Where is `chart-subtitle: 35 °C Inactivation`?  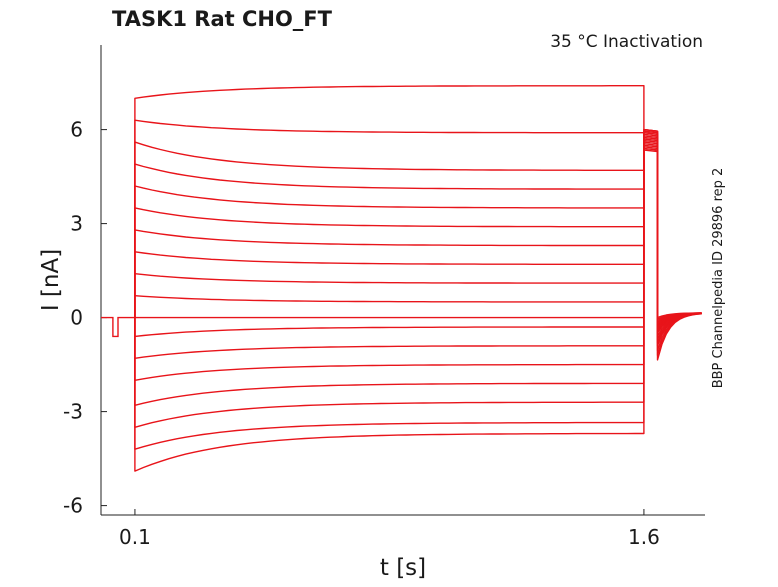
chart-subtitle: 35 °C Inactivation is located at coordinates (626, 42).